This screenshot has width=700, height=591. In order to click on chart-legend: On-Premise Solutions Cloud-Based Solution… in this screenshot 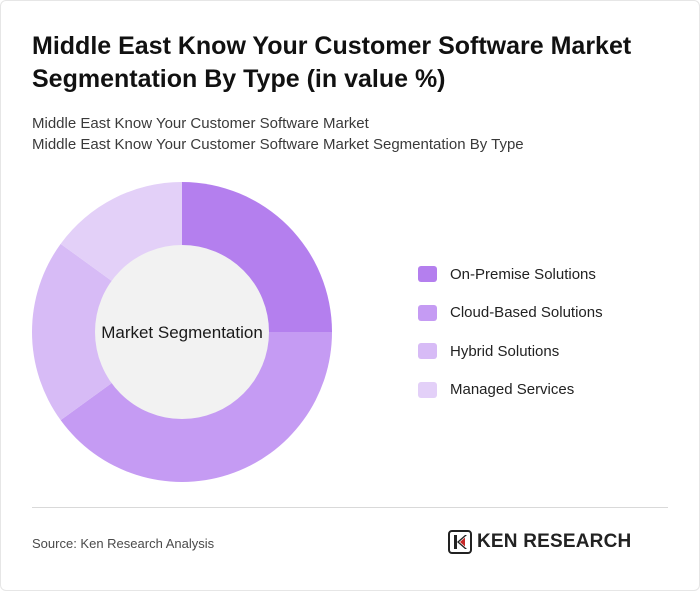, I will do `click(510, 340)`.